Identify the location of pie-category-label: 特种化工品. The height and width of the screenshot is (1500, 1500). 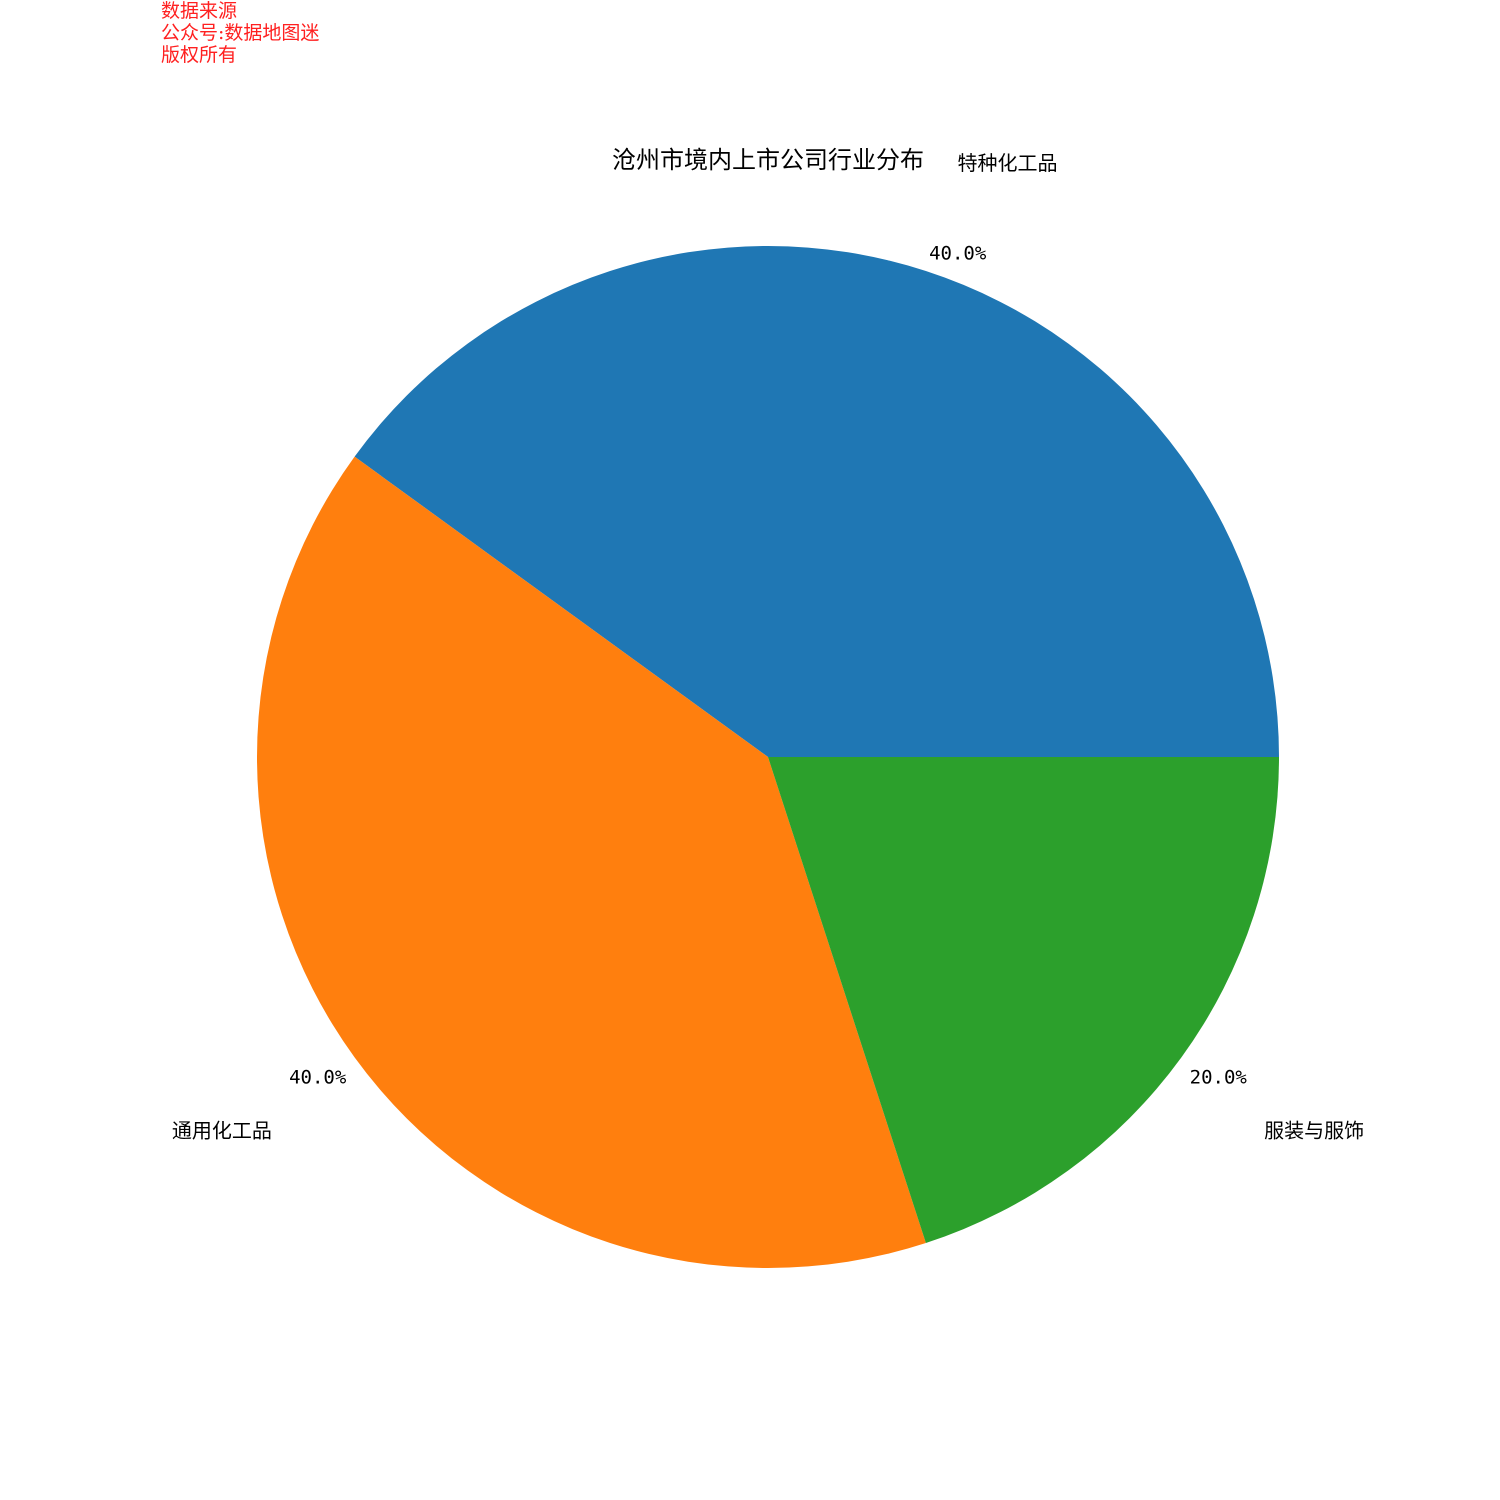
(1007, 163).